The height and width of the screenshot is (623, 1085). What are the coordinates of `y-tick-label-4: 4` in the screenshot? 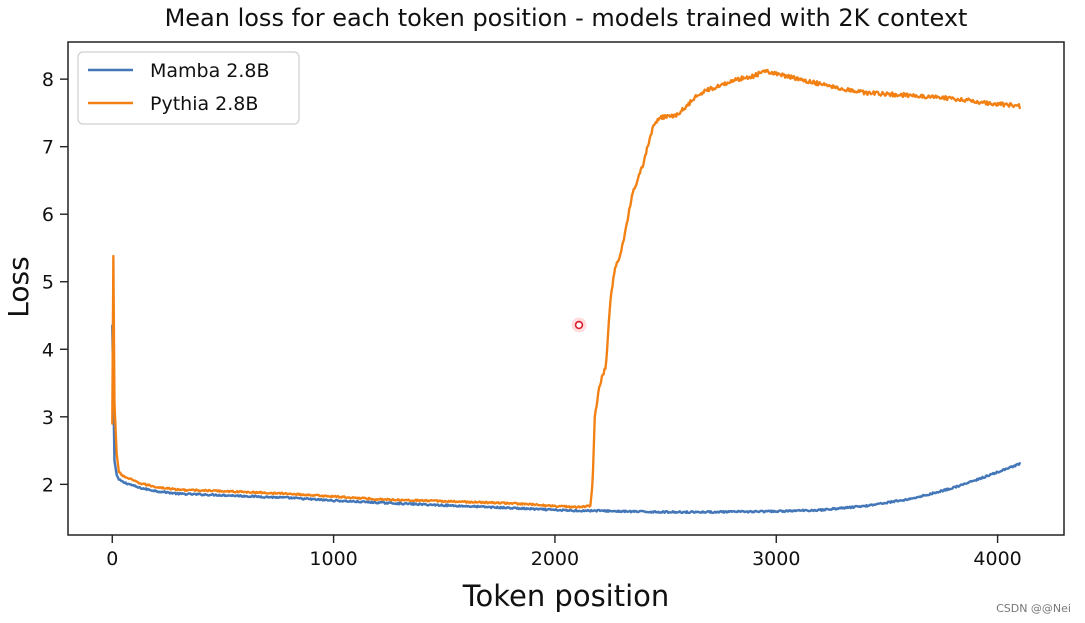 It's located at (48, 350).